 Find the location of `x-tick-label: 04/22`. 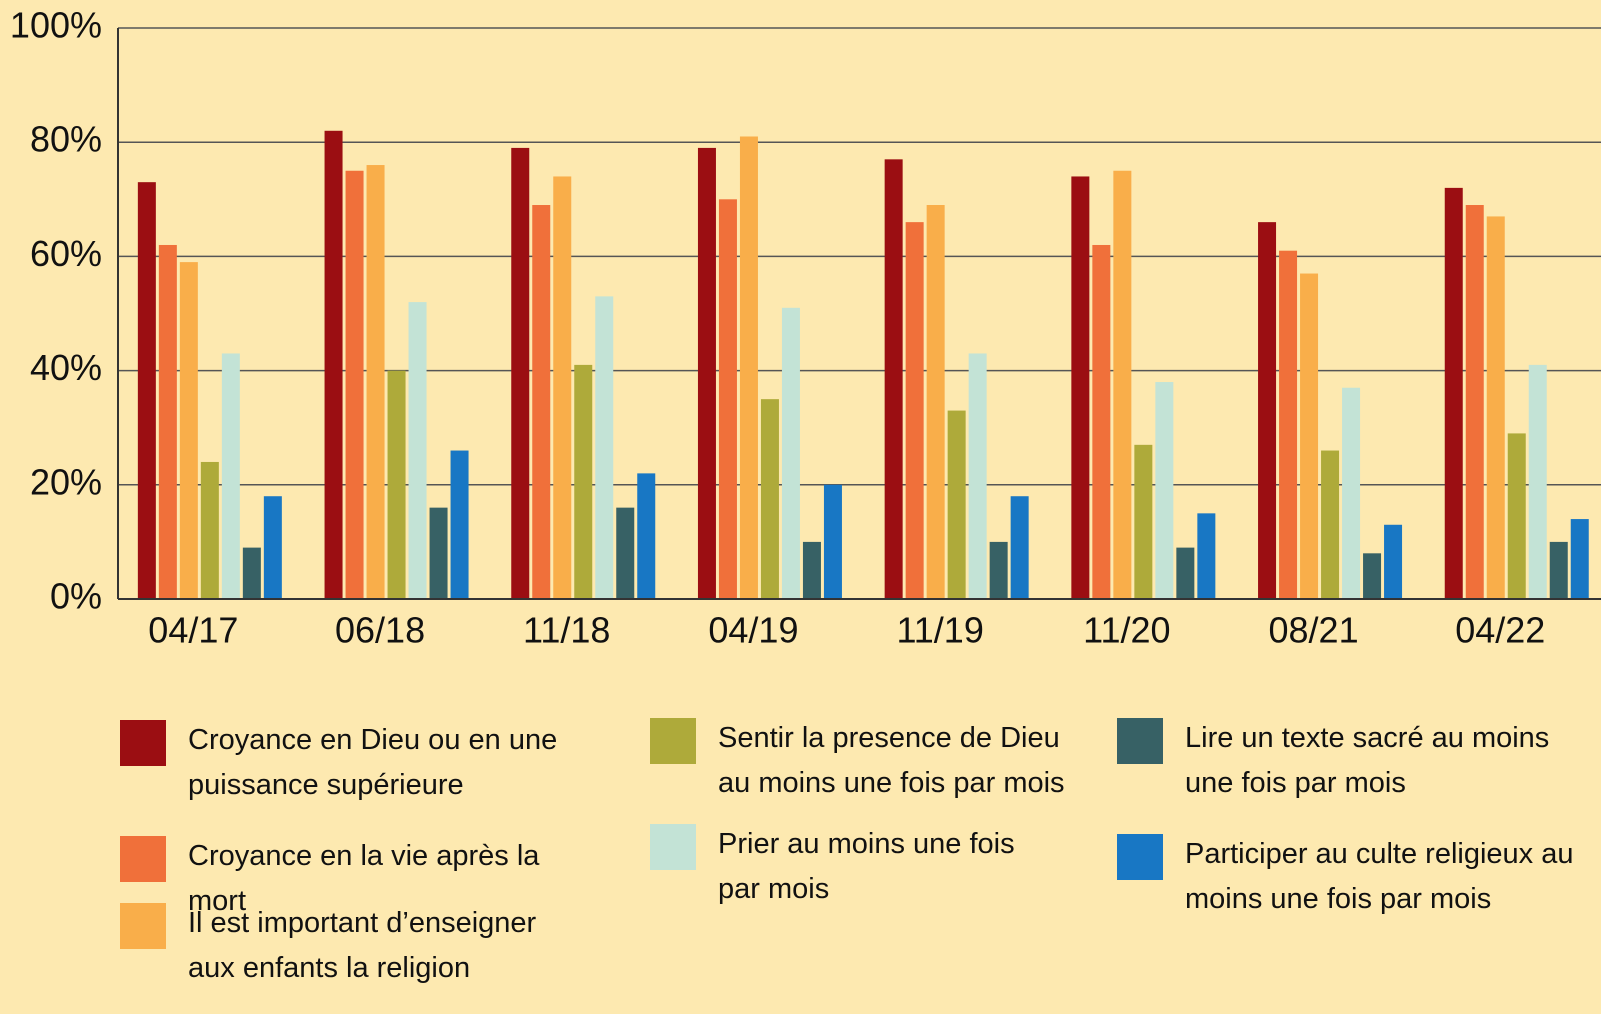

x-tick-label: 04/22 is located at coordinates (1500, 630).